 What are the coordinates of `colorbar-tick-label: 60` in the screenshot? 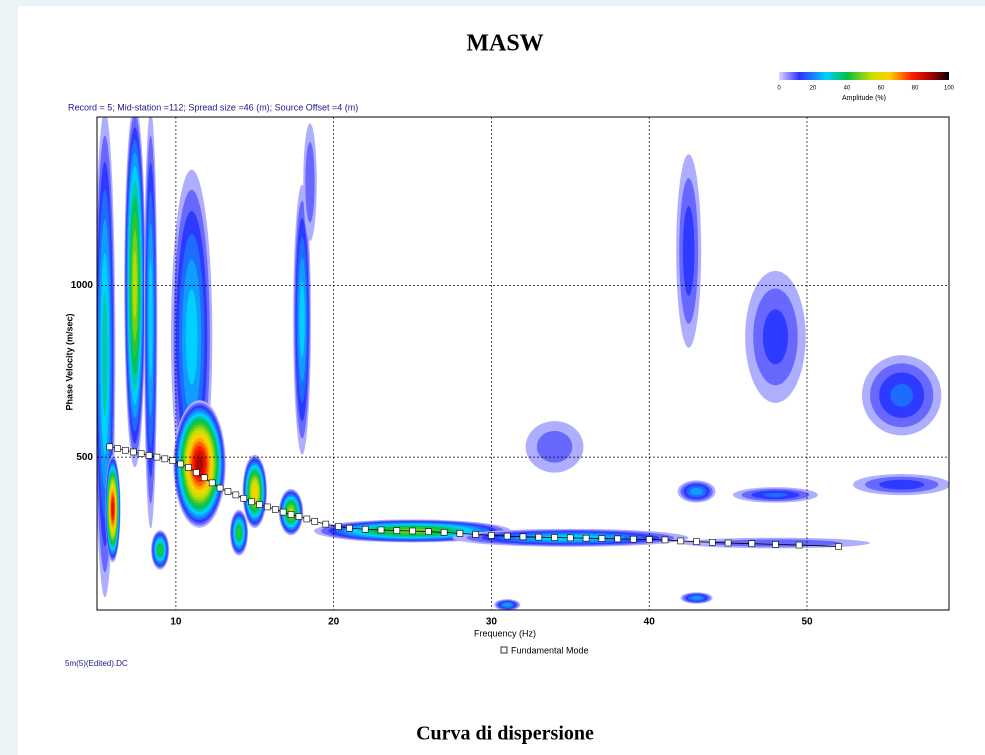 It's located at (881, 89).